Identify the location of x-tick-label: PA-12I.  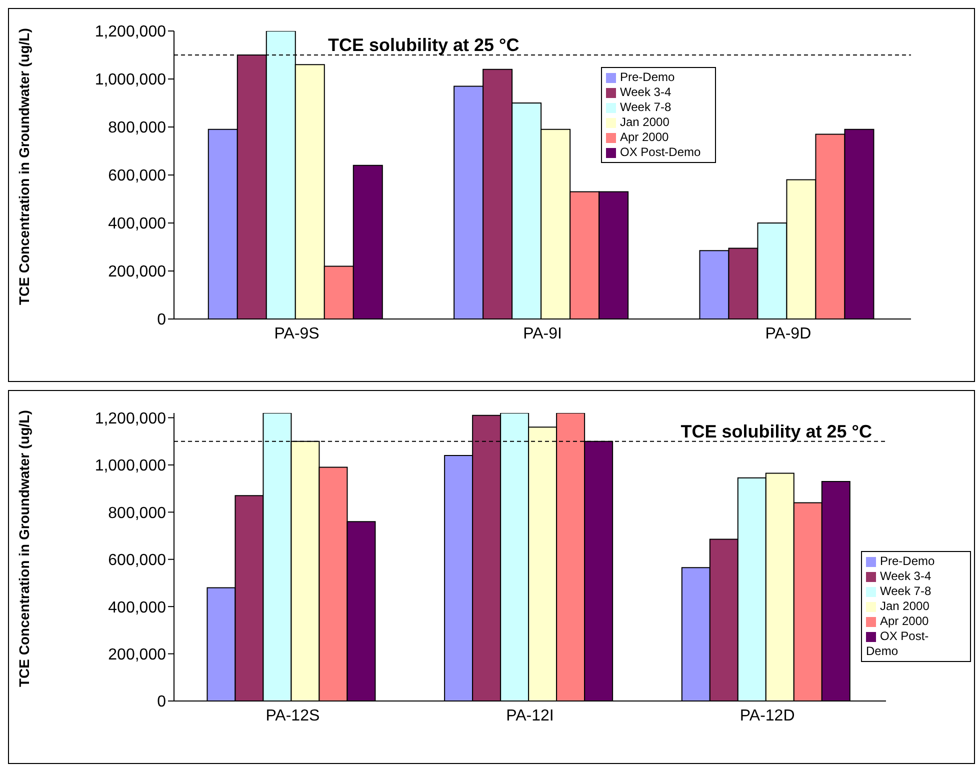
(530, 715).